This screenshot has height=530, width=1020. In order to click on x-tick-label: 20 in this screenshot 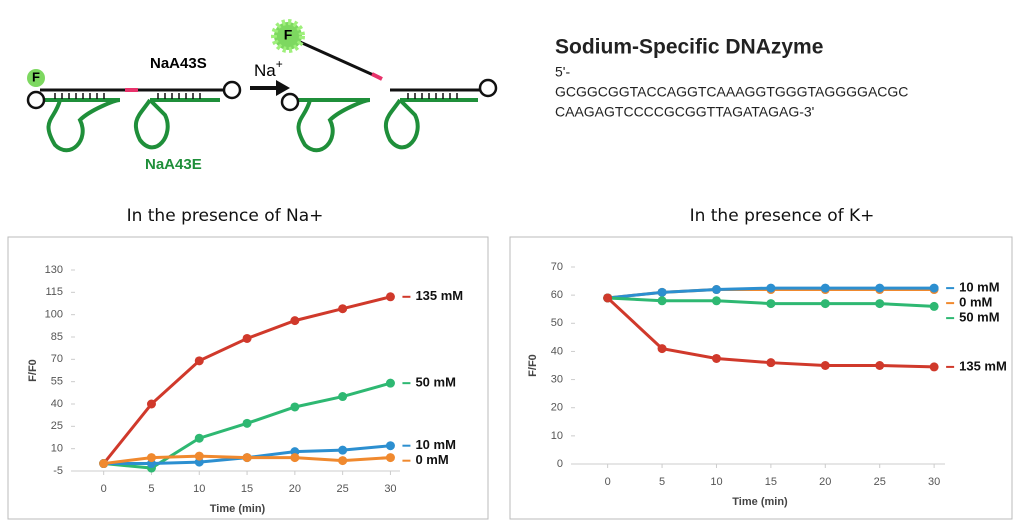, I will do `click(825, 482)`.